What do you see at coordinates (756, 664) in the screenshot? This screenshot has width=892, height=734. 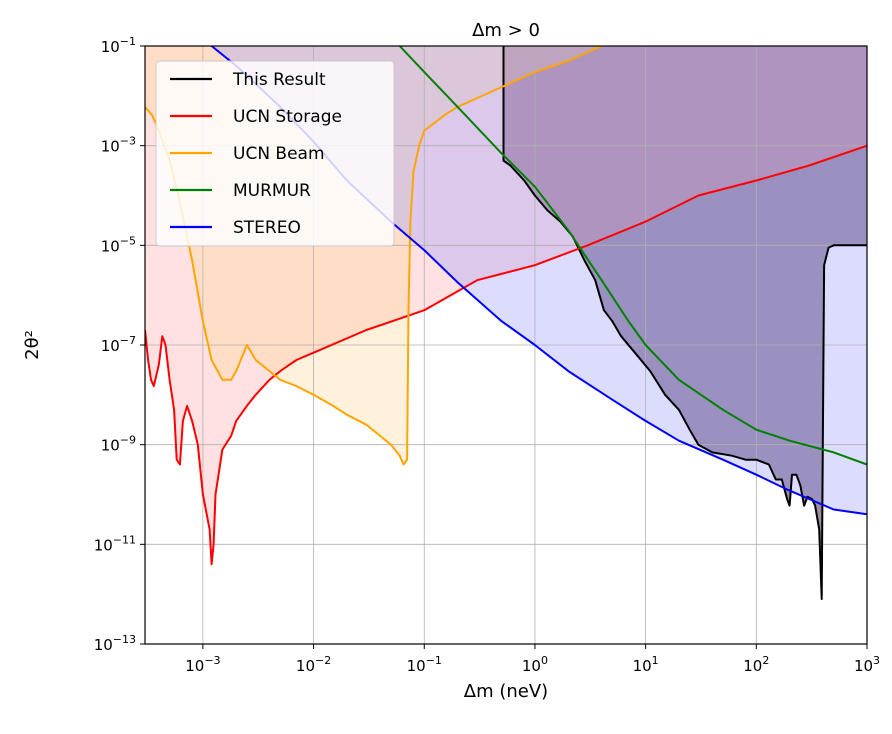 I see `x-tick-label: 10²` at bounding box center [756, 664].